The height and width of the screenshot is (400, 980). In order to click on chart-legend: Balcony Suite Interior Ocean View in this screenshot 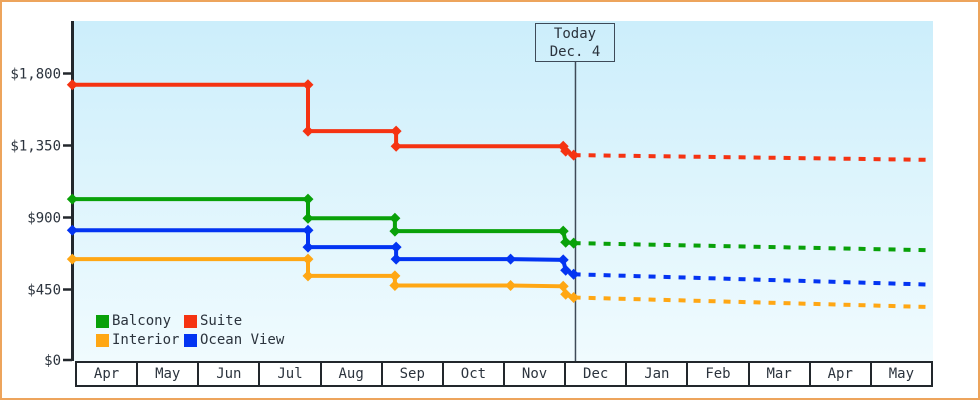, I will do `click(190, 330)`.